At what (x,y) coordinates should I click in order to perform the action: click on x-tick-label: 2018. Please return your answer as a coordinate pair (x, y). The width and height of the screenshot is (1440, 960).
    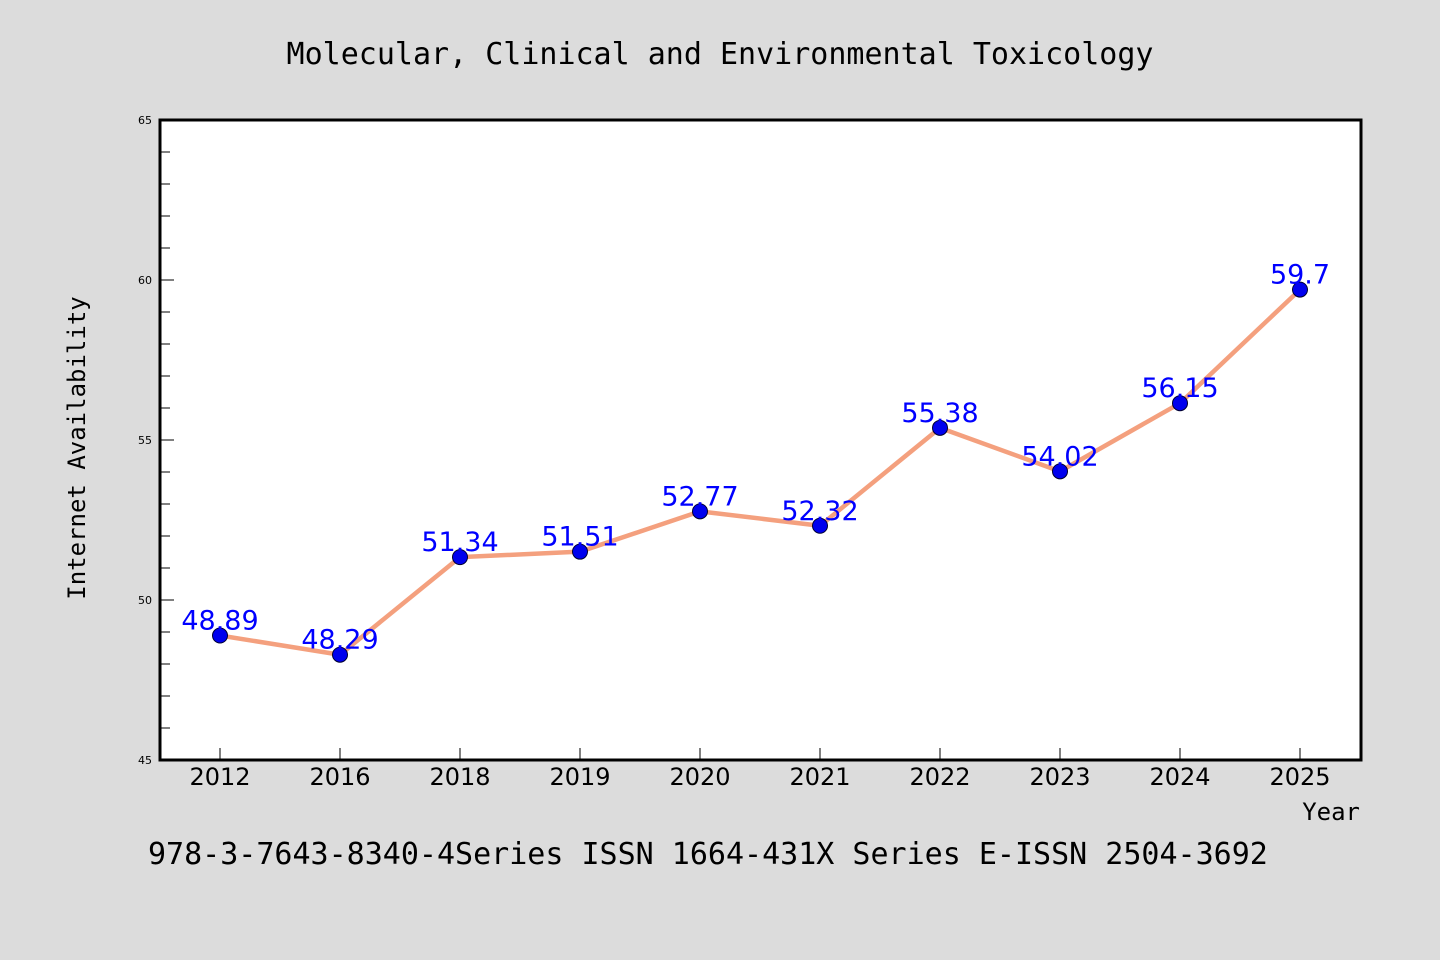
    Looking at the image, I should click on (459, 777).